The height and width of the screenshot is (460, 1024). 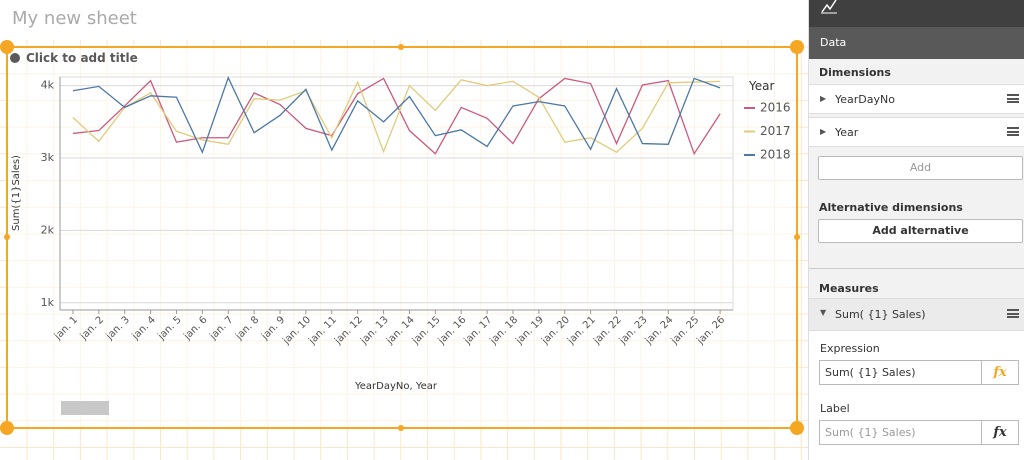 I want to click on label-input: Sum( {1} Sales) fx, so click(x=919, y=432).